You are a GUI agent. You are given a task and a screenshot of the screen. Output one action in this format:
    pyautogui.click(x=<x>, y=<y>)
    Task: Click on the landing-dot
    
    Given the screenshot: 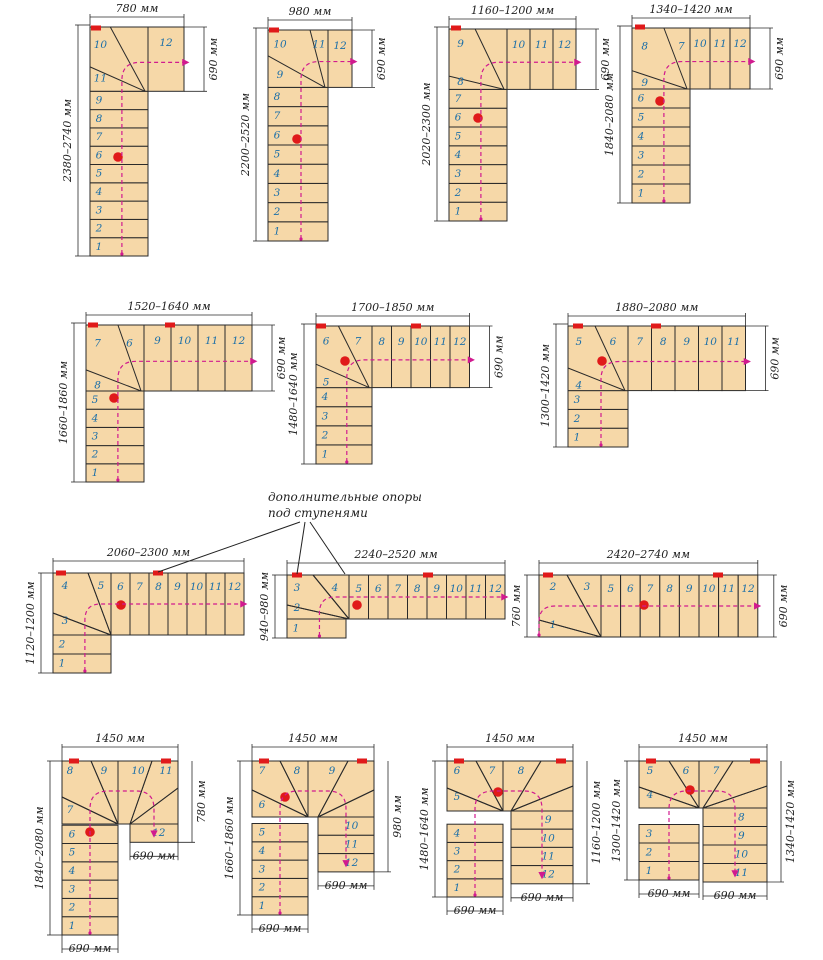 What is the action you would take?
    pyautogui.click(x=121, y=605)
    